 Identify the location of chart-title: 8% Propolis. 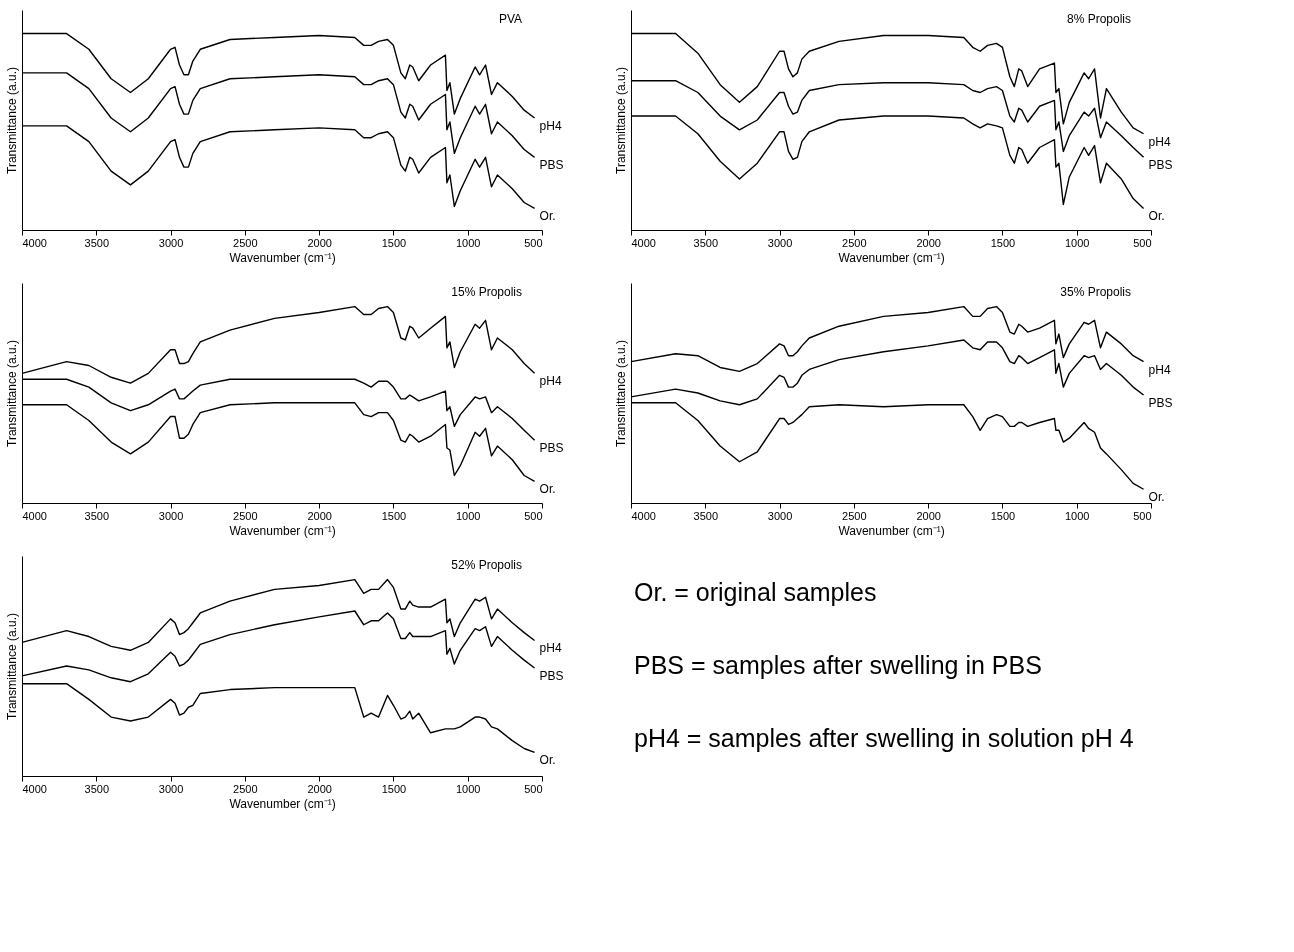
(1098, 19).